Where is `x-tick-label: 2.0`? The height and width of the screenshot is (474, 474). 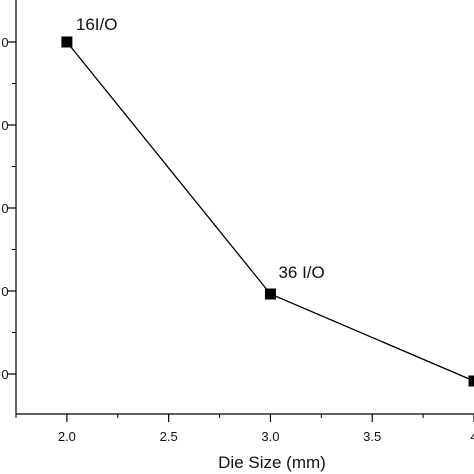 x-tick-label: 2.0 is located at coordinates (67, 436).